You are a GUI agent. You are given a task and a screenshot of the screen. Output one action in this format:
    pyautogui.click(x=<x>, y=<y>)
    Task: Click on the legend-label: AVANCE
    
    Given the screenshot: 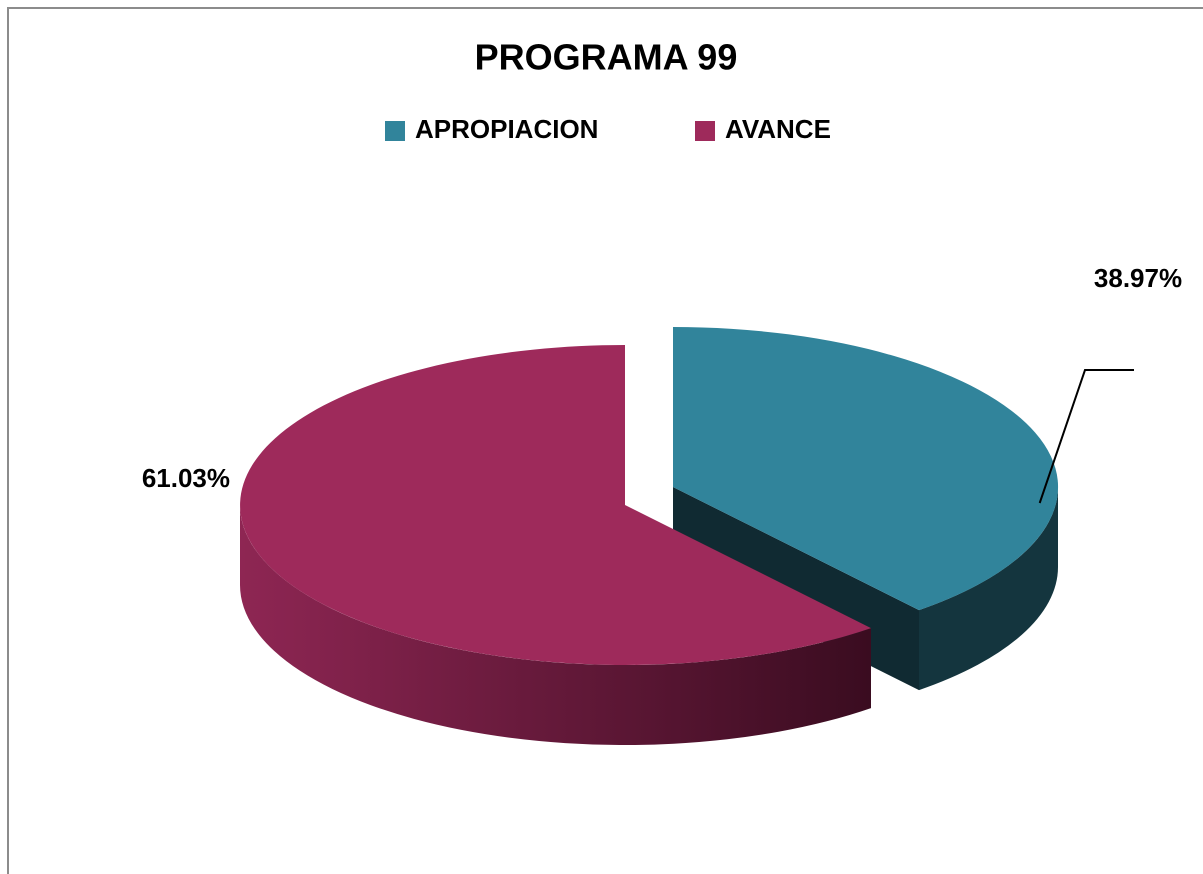 What is the action you would take?
    pyautogui.click(x=778, y=129)
    